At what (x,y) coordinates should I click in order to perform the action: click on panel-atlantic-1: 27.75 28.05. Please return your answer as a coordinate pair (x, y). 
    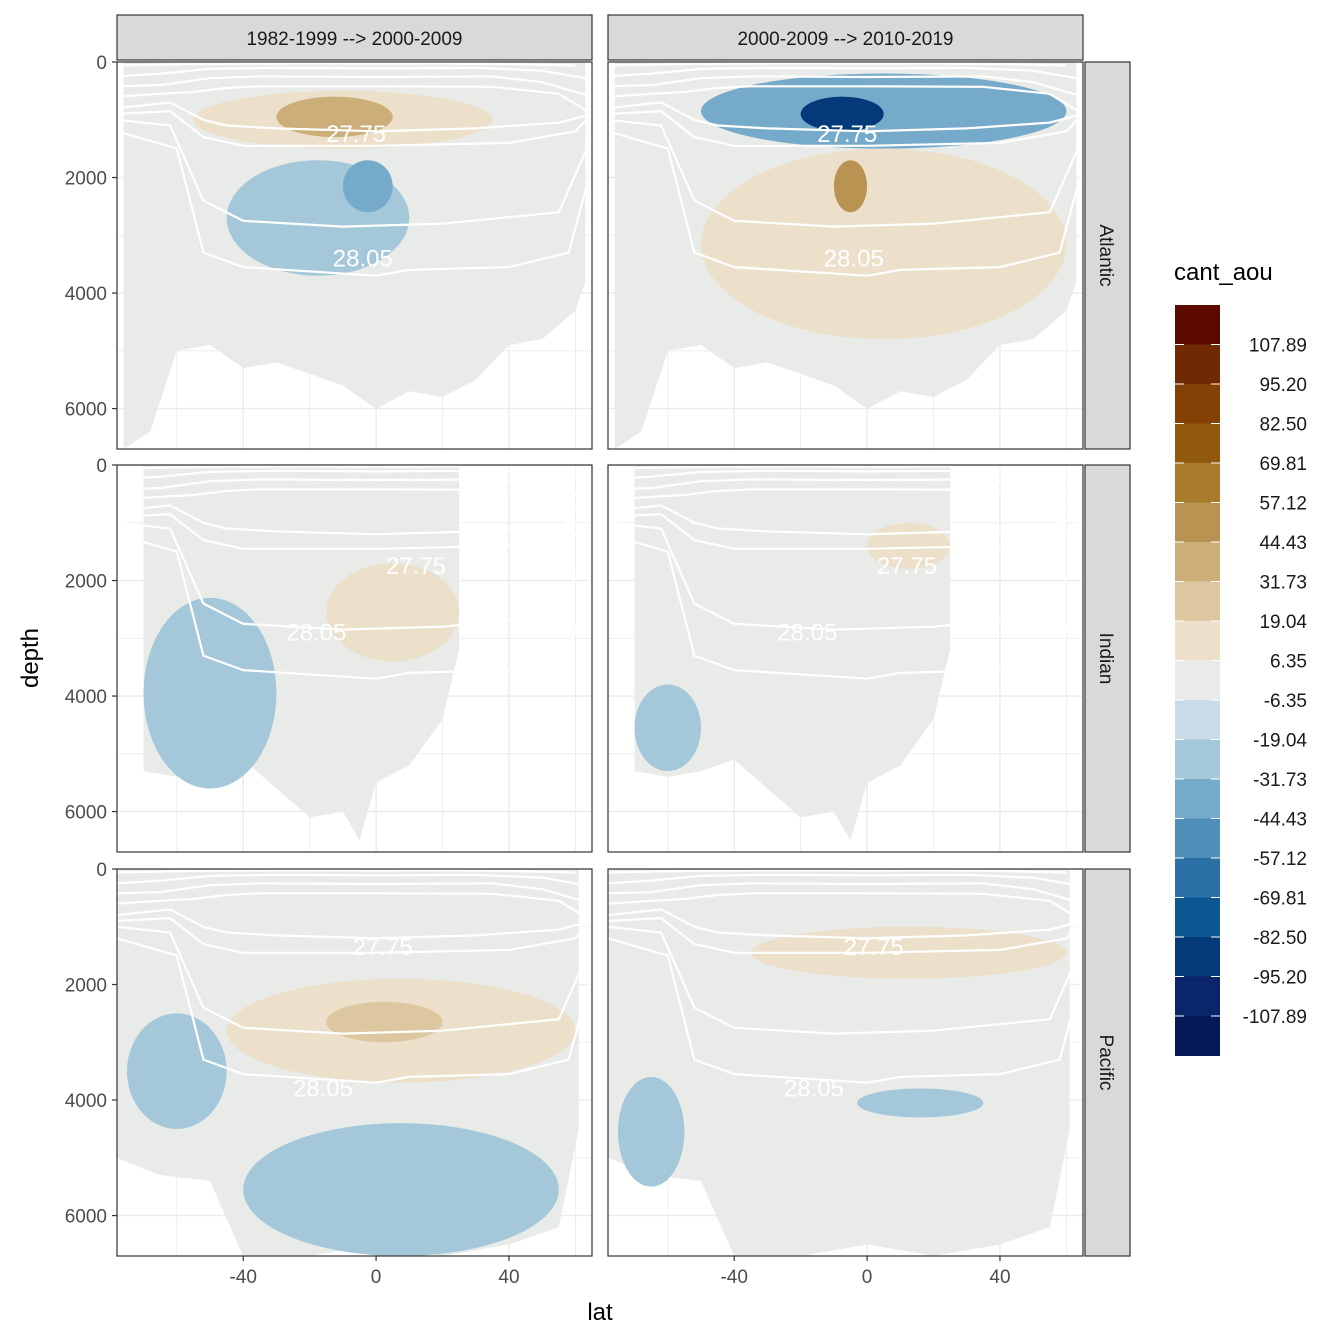
    Looking at the image, I should click on (354, 255).